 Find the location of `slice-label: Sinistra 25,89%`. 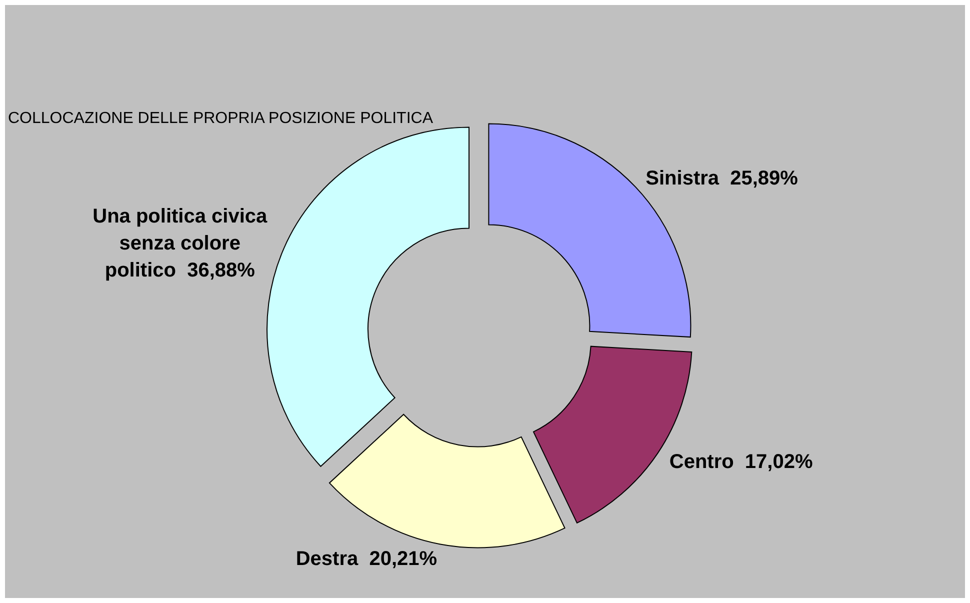

slice-label: Sinistra 25,89% is located at coordinates (722, 178).